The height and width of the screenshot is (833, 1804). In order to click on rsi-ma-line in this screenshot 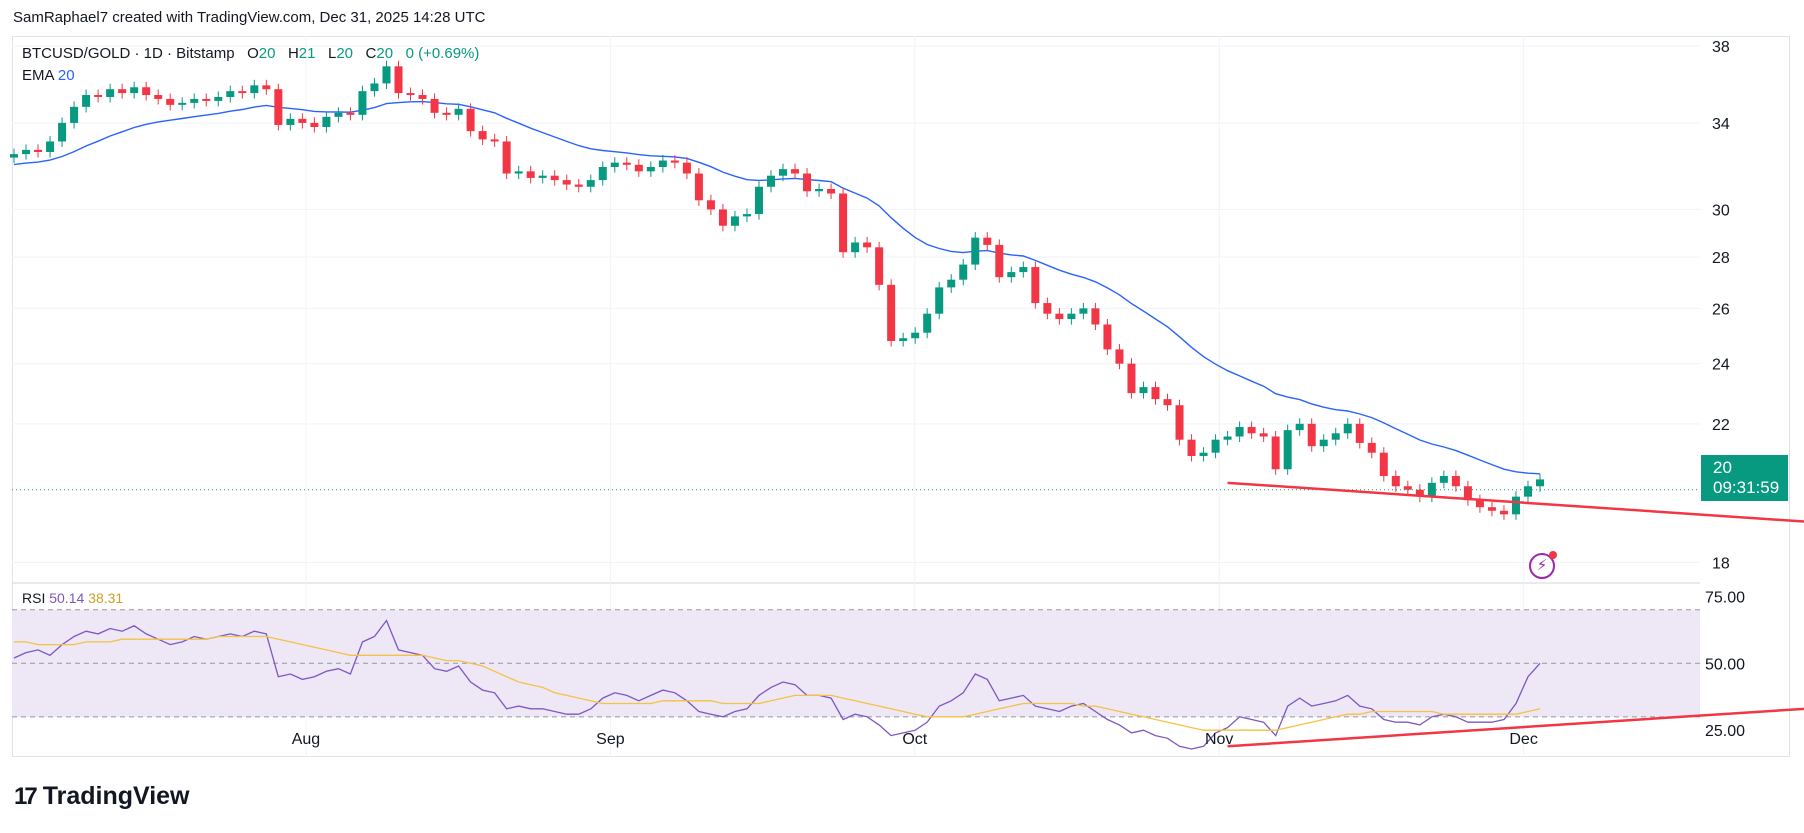, I will do `click(777, 683)`.